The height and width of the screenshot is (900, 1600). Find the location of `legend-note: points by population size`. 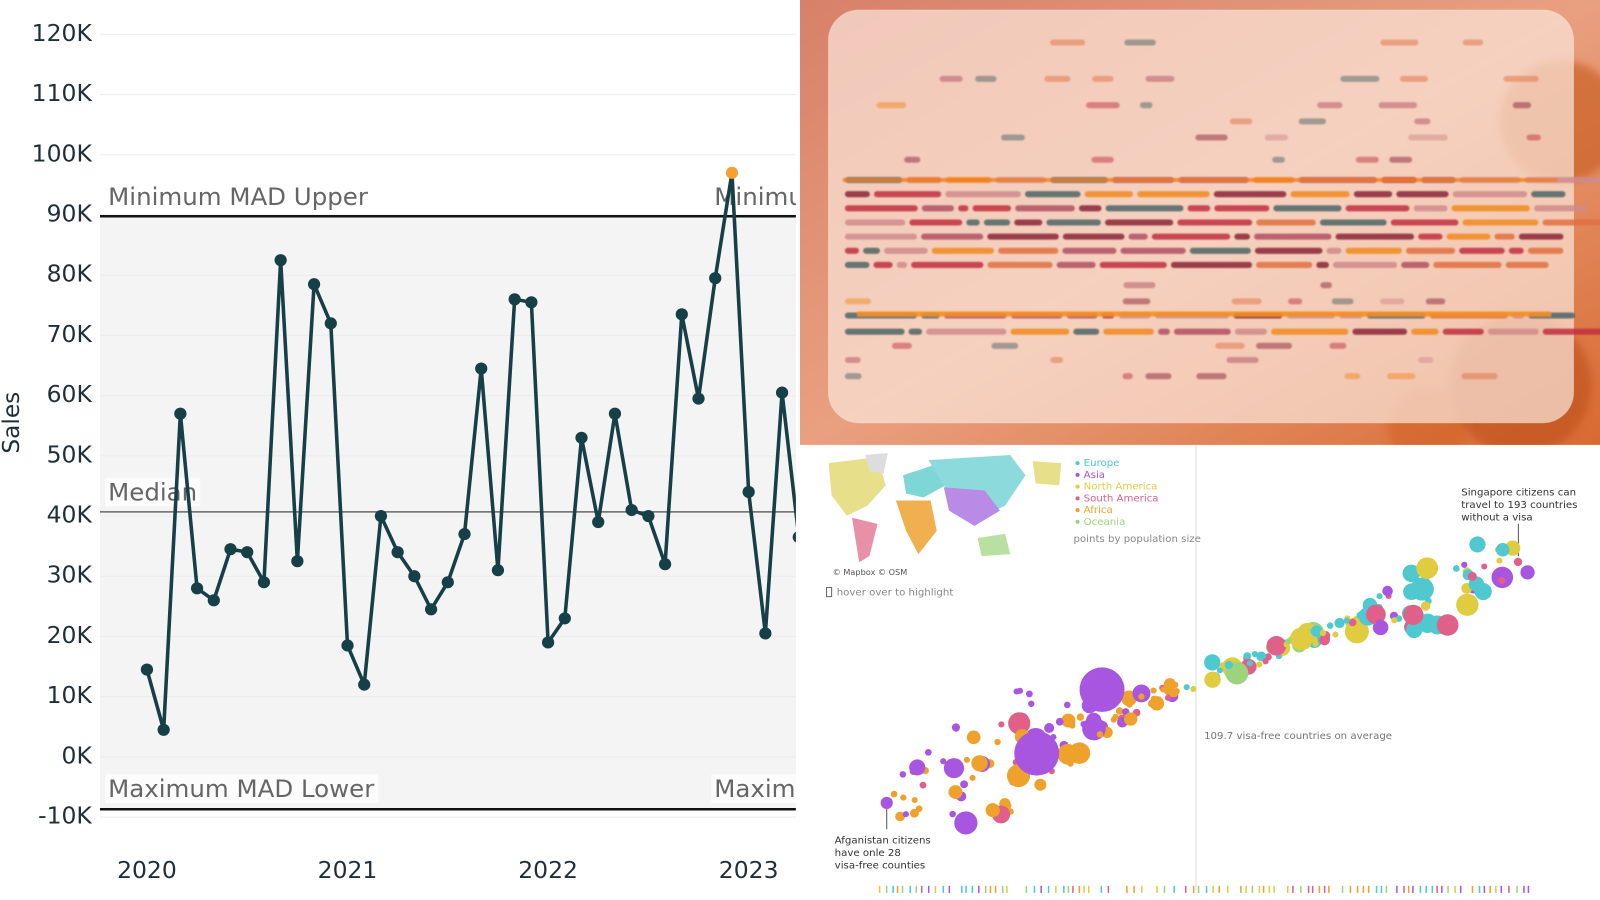

legend-note: points by population size is located at coordinates (1136, 539).